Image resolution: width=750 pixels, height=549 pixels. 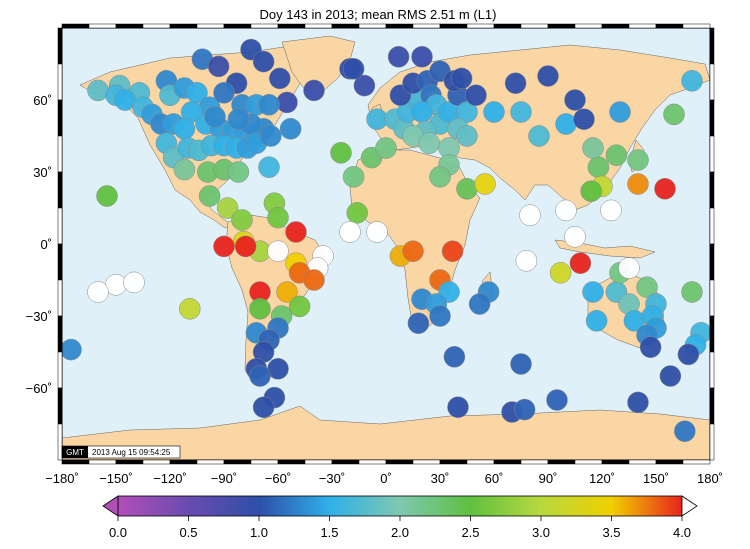 I want to click on x-tick-label: 90˚, so click(x=548, y=478).